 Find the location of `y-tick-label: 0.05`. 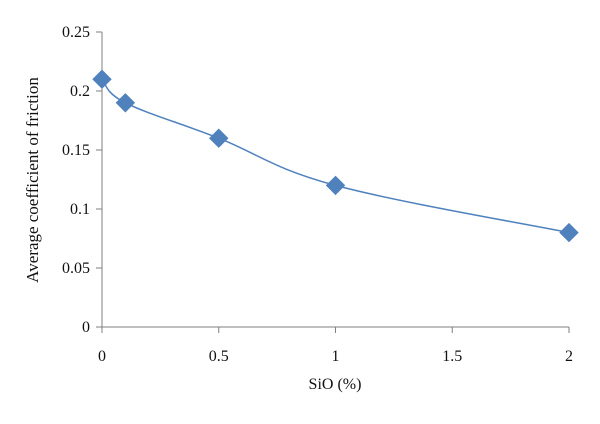

y-tick-label: 0.05 is located at coordinates (76, 268).